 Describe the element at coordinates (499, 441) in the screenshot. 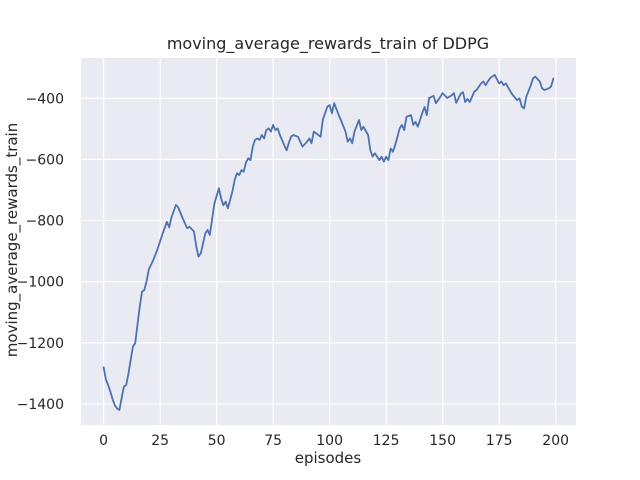

I see `x-tick-label: 175` at that location.